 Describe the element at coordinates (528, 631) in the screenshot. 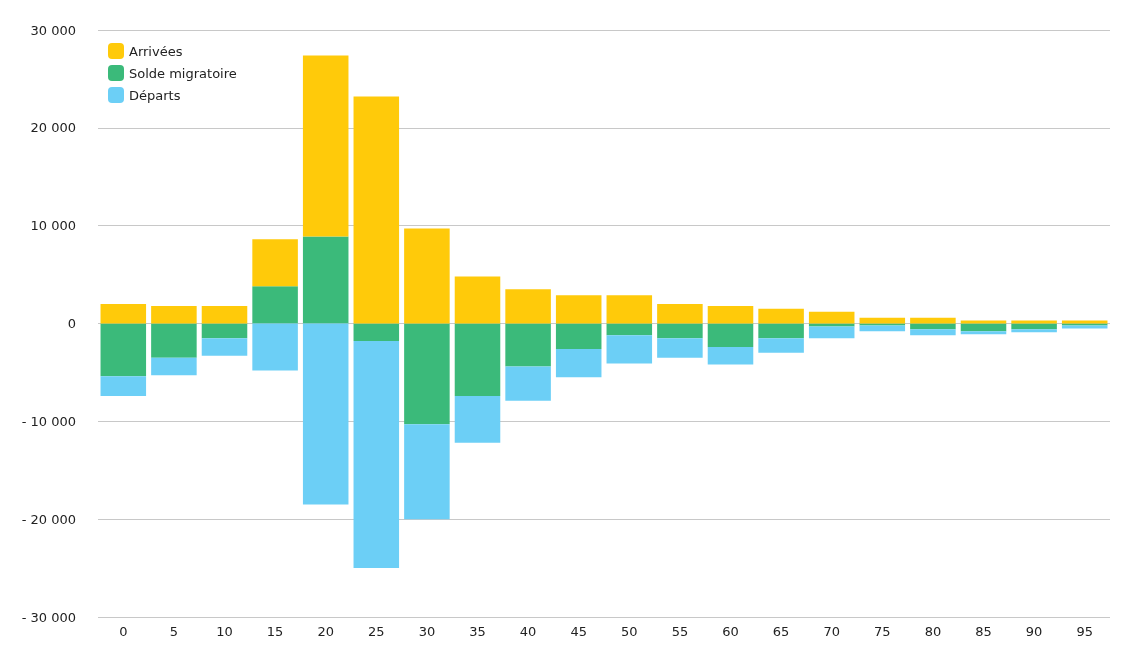

I see `x-tick-label: 40` at that location.